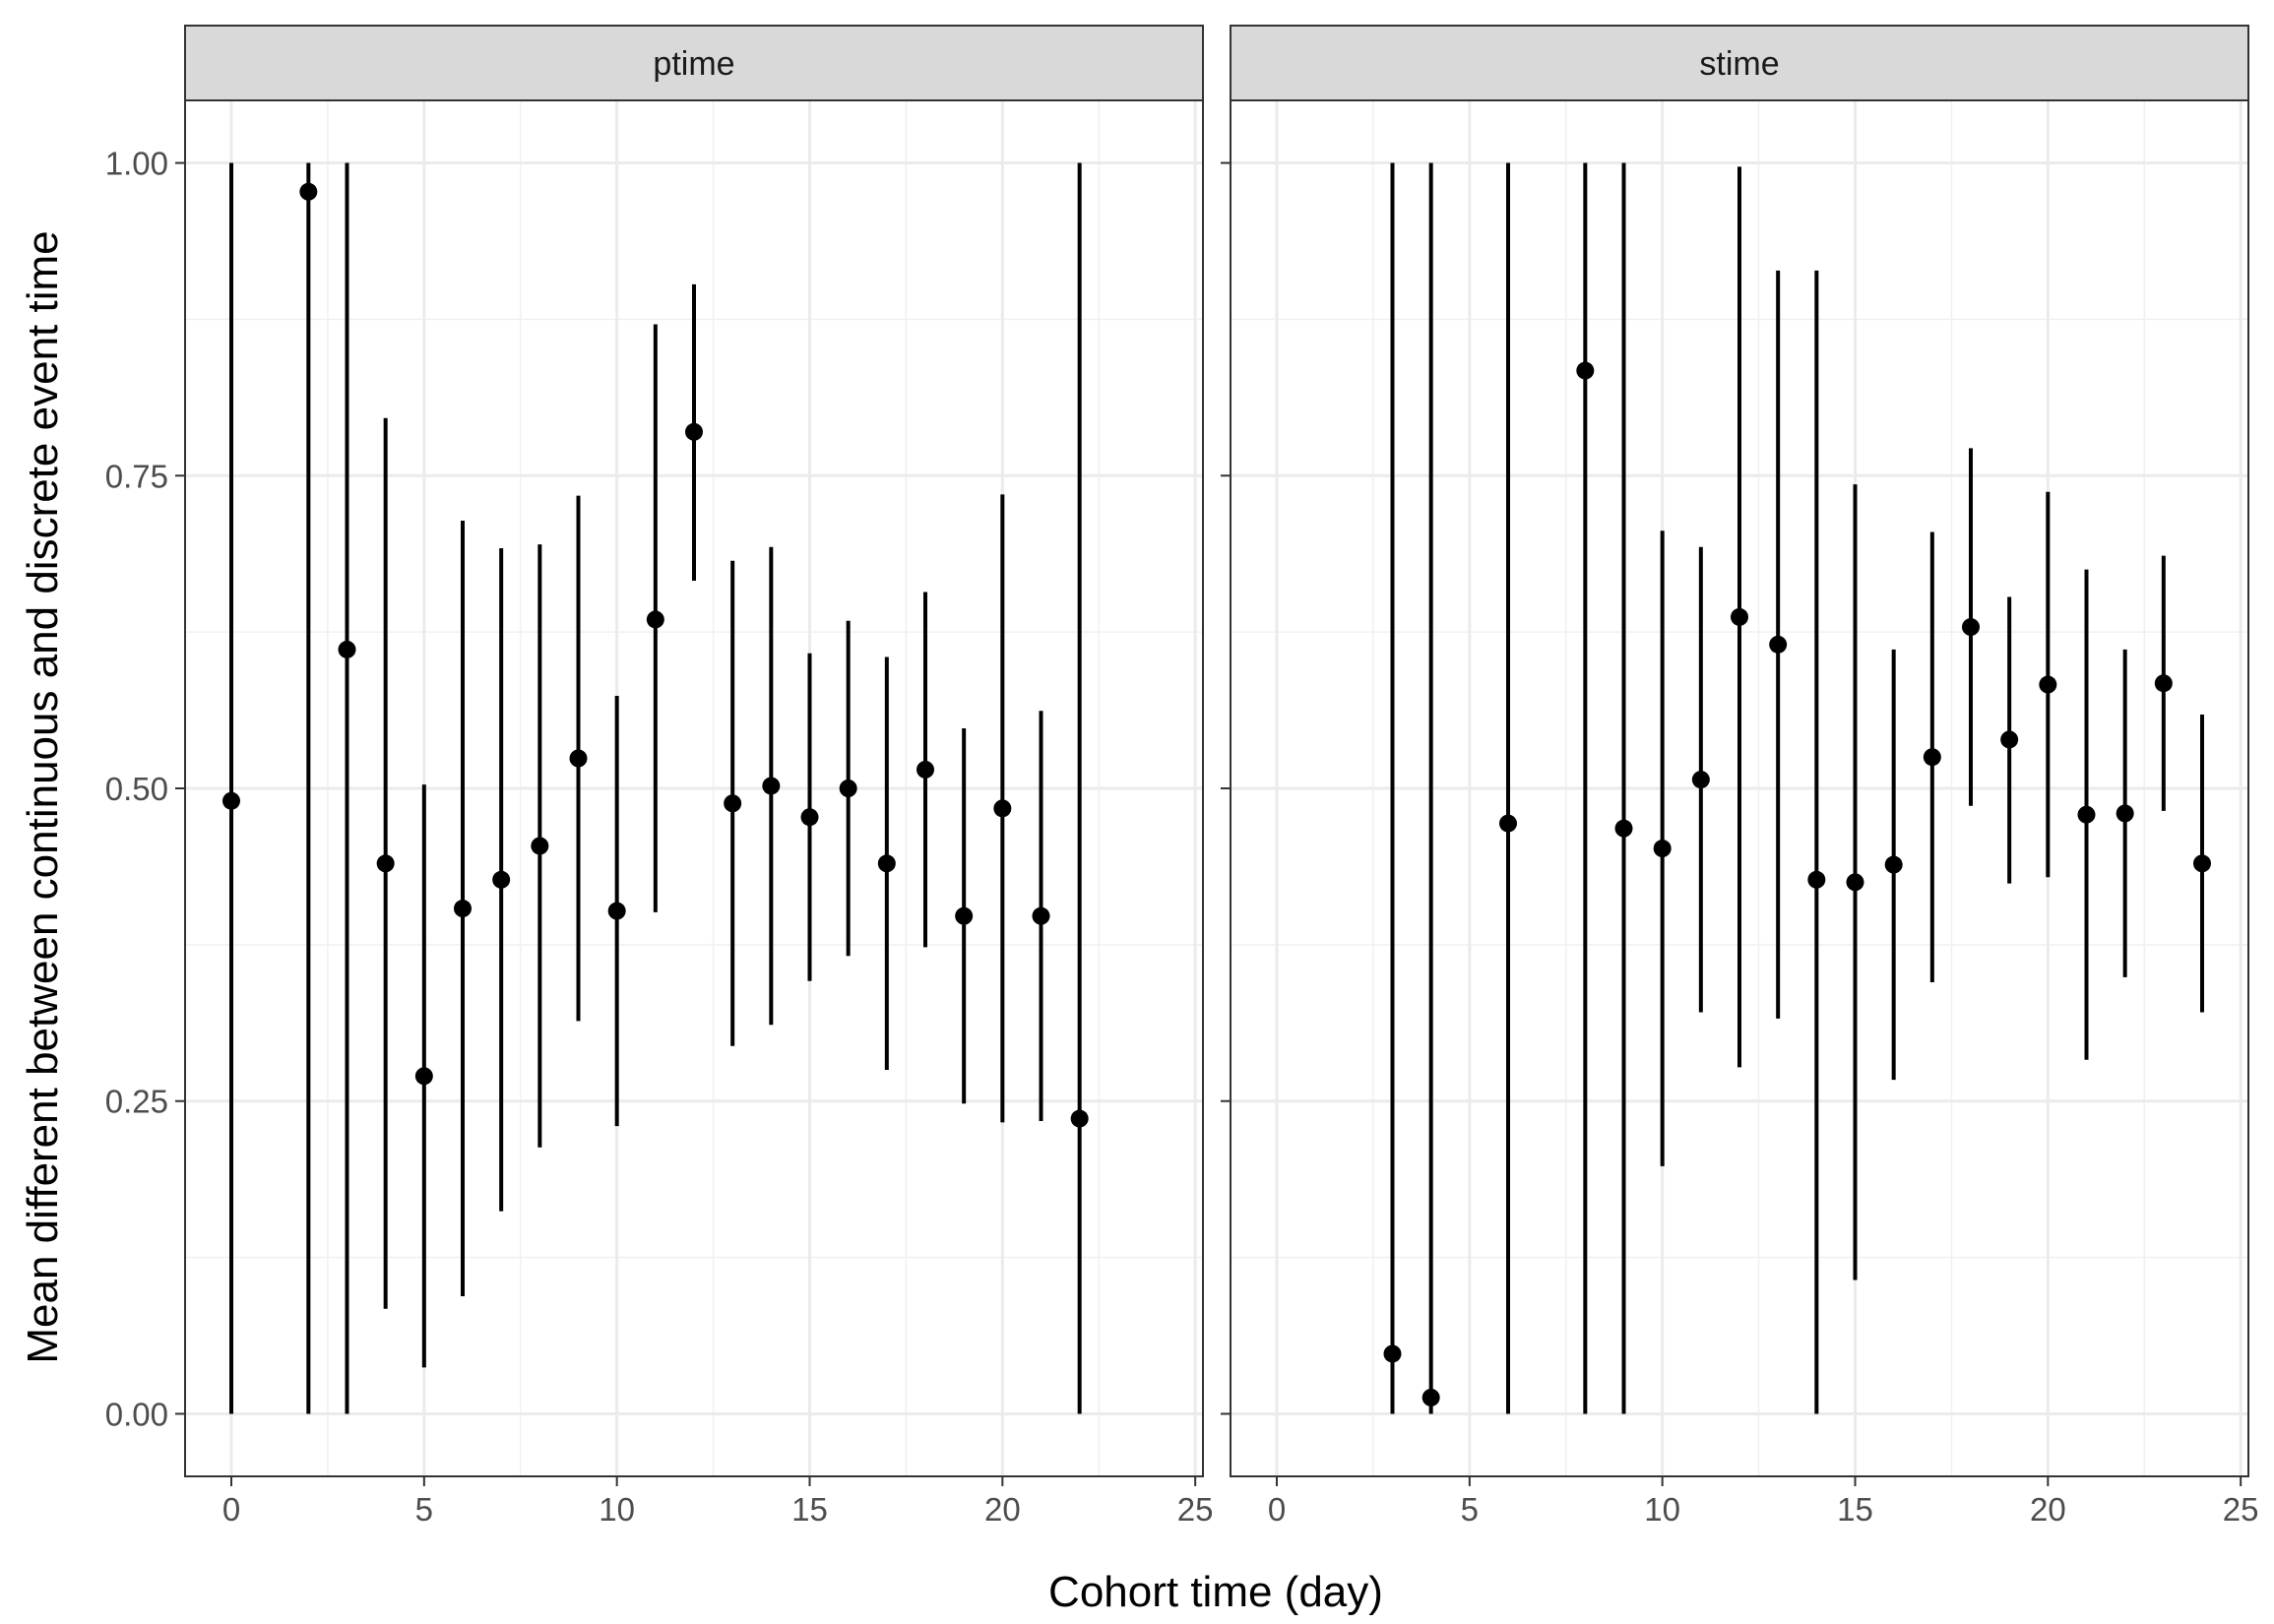  I want to click on facet-strip-label: stime, so click(1739, 64).